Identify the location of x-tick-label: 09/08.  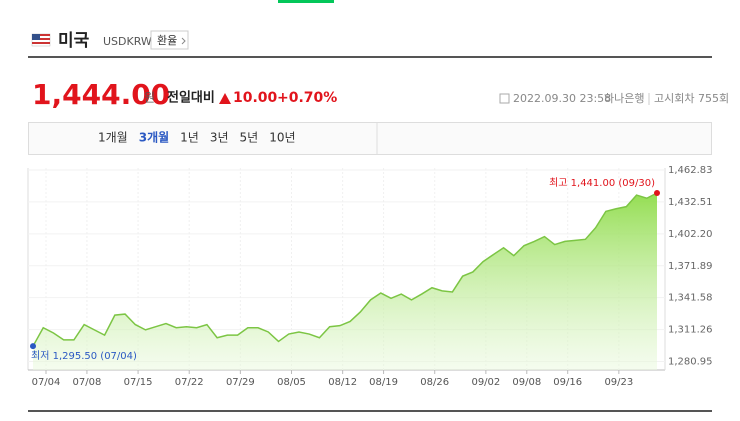
(526, 382).